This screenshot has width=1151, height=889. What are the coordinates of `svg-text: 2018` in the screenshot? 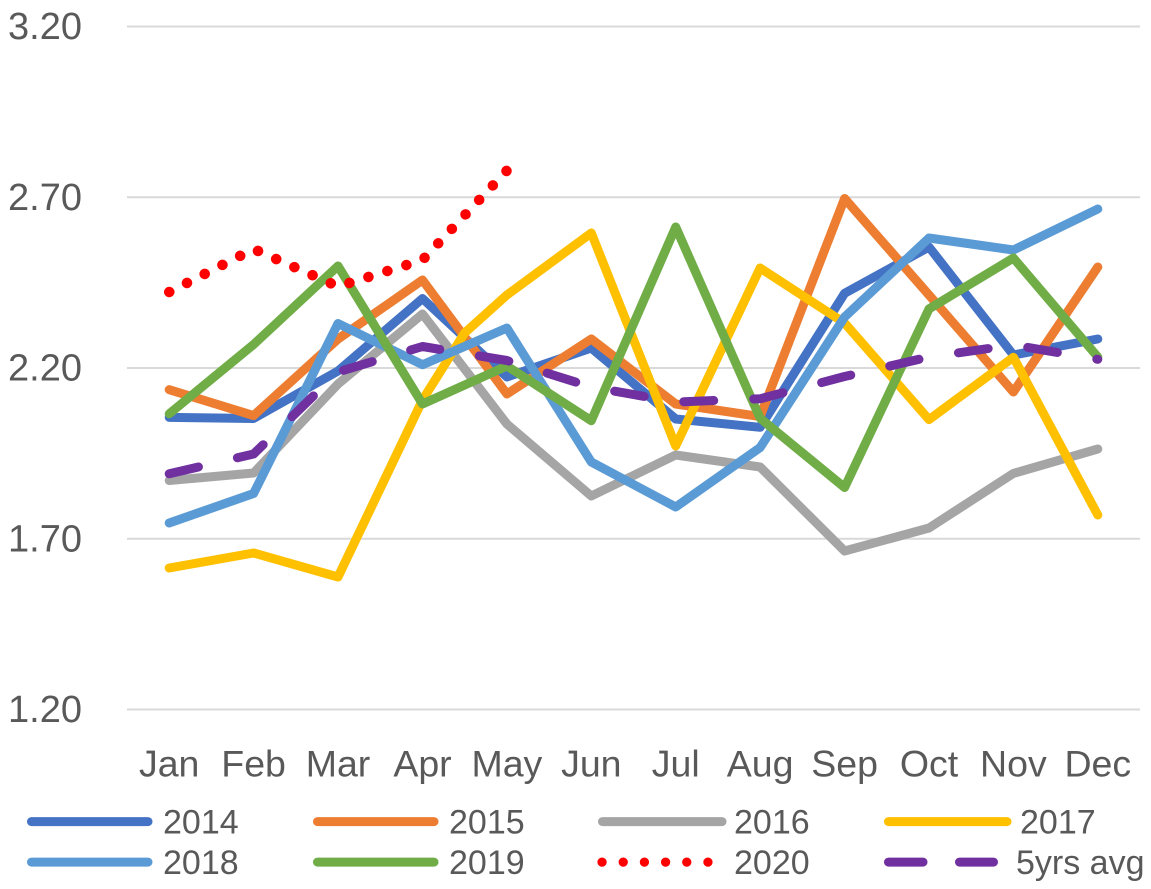 It's located at (201, 863).